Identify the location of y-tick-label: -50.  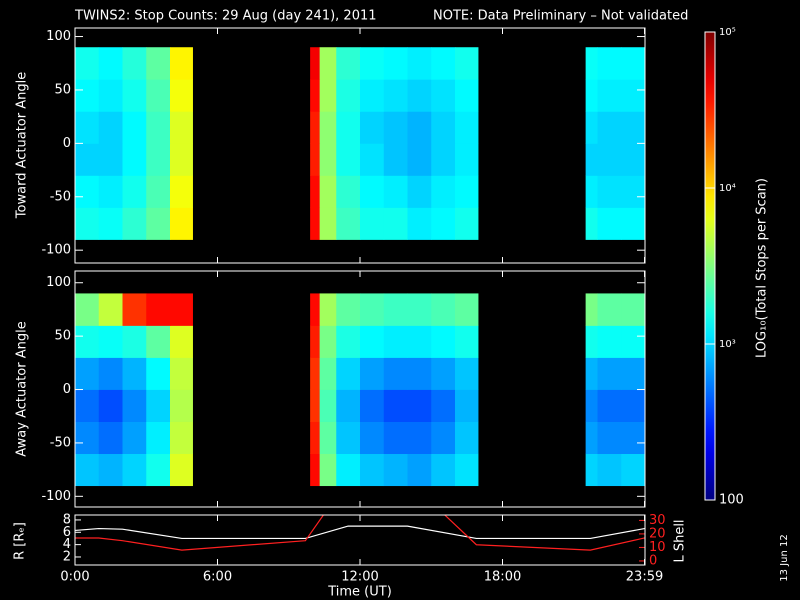
(60, 196).